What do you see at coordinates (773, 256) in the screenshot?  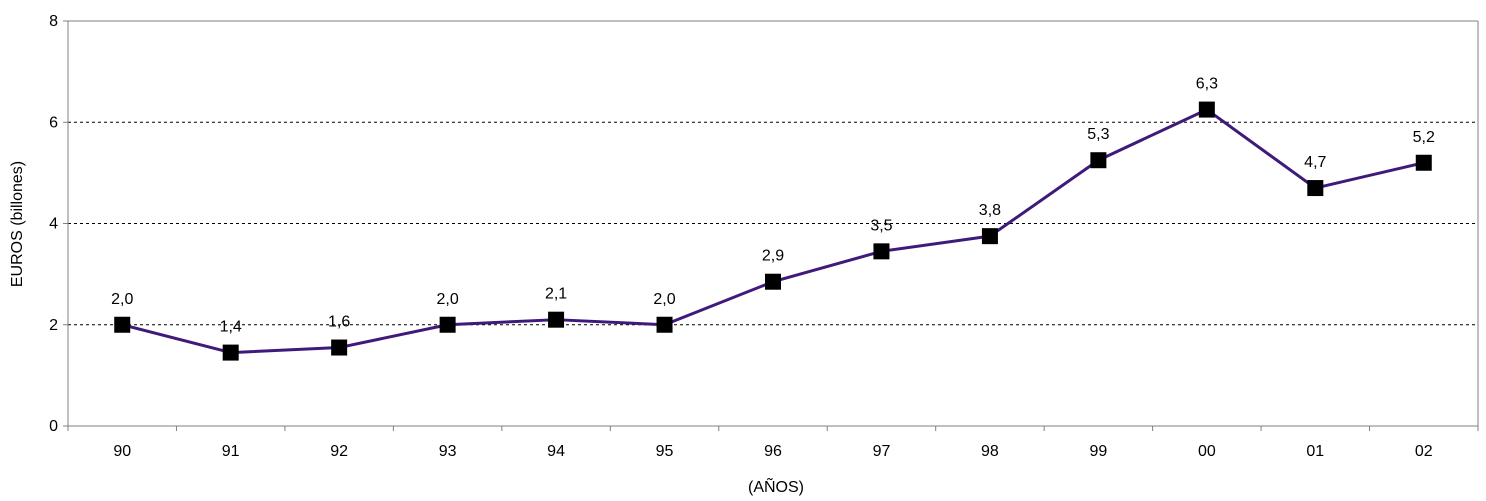 I see `data-label: 2,9` at bounding box center [773, 256].